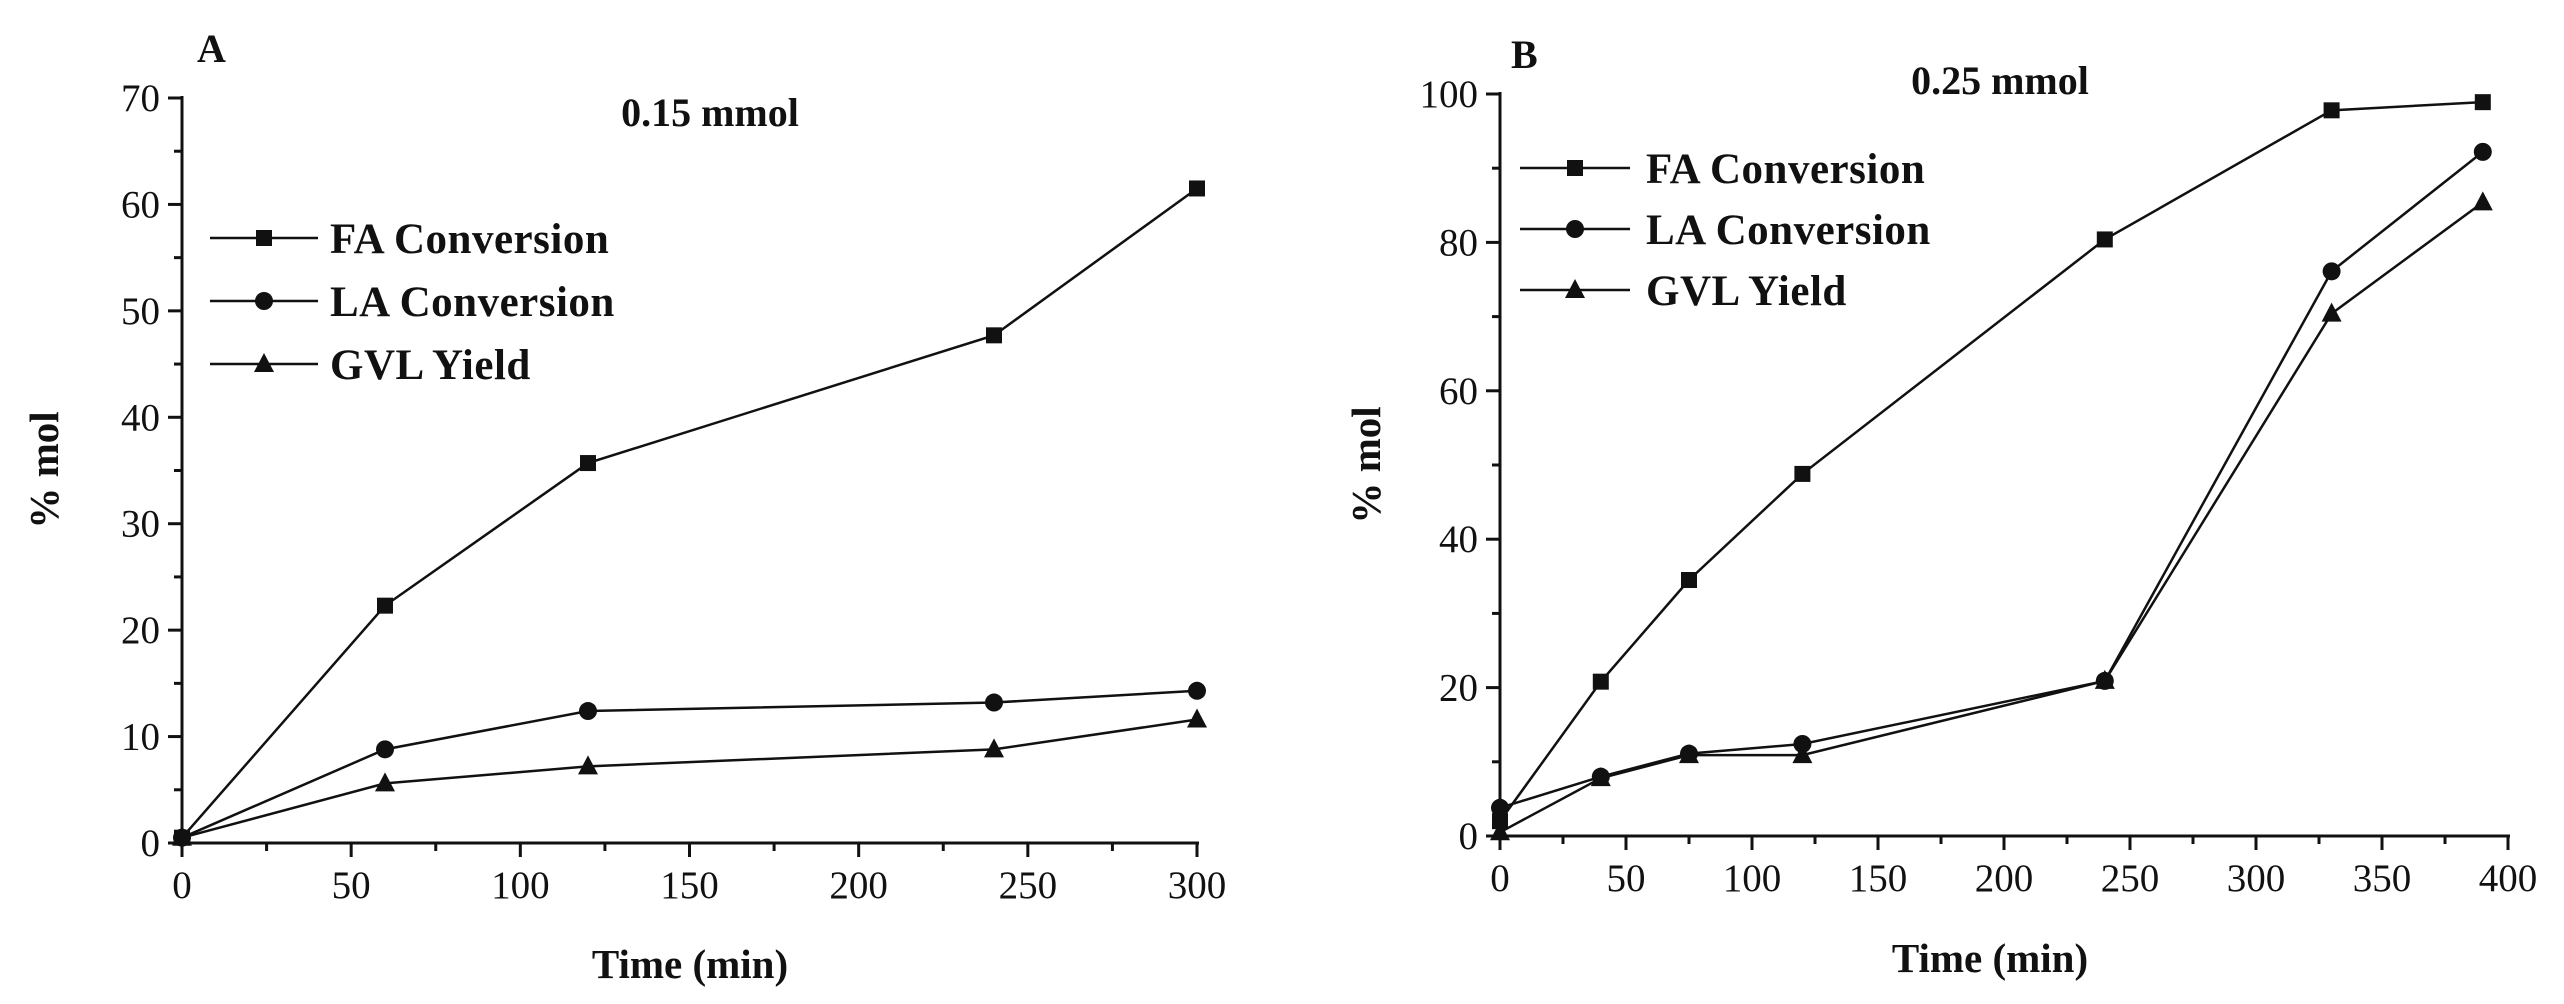 This screenshot has width=2564, height=1004. I want to click on chart-title: 0.25 mmol, so click(2000, 80).